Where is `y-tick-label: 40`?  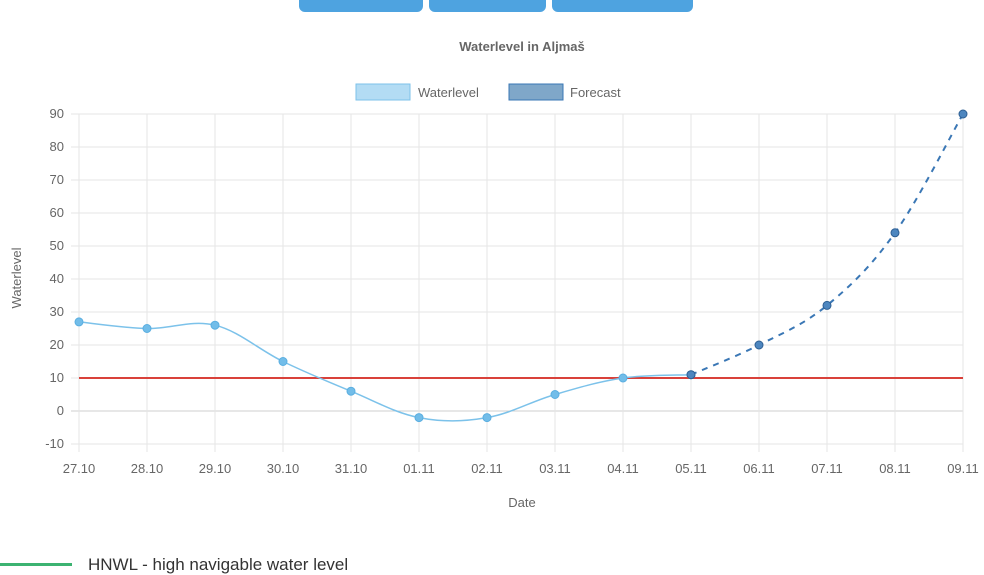 y-tick-label: 40 is located at coordinates (57, 278).